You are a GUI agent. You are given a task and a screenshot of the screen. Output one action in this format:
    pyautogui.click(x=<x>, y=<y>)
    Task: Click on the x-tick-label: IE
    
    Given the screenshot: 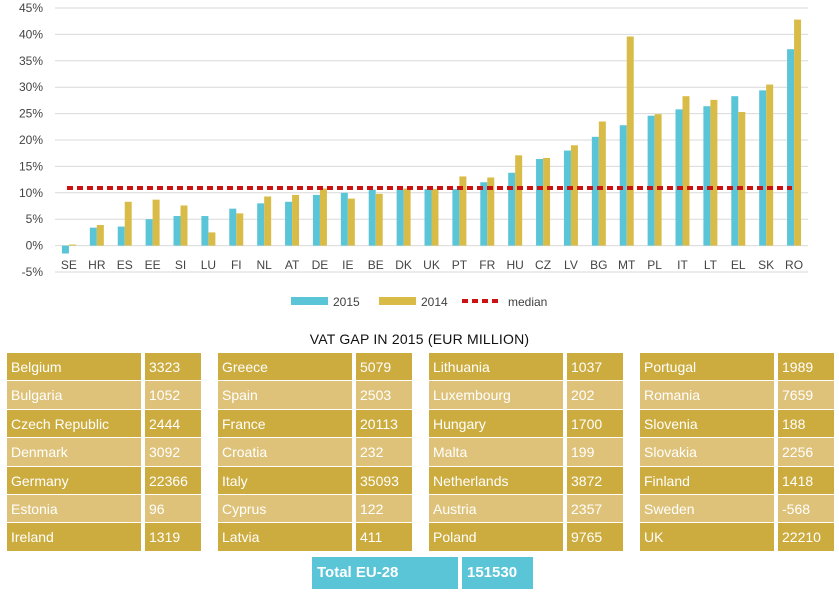 What is the action you would take?
    pyautogui.click(x=347, y=265)
    